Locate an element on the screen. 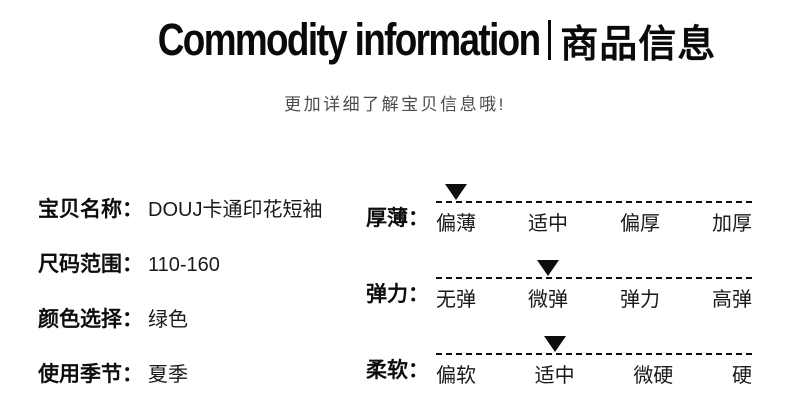 This screenshot has height=418, width=790. scale-options: 无弹 微弹 弹力 高弹 is located at coordinates (594, 286).